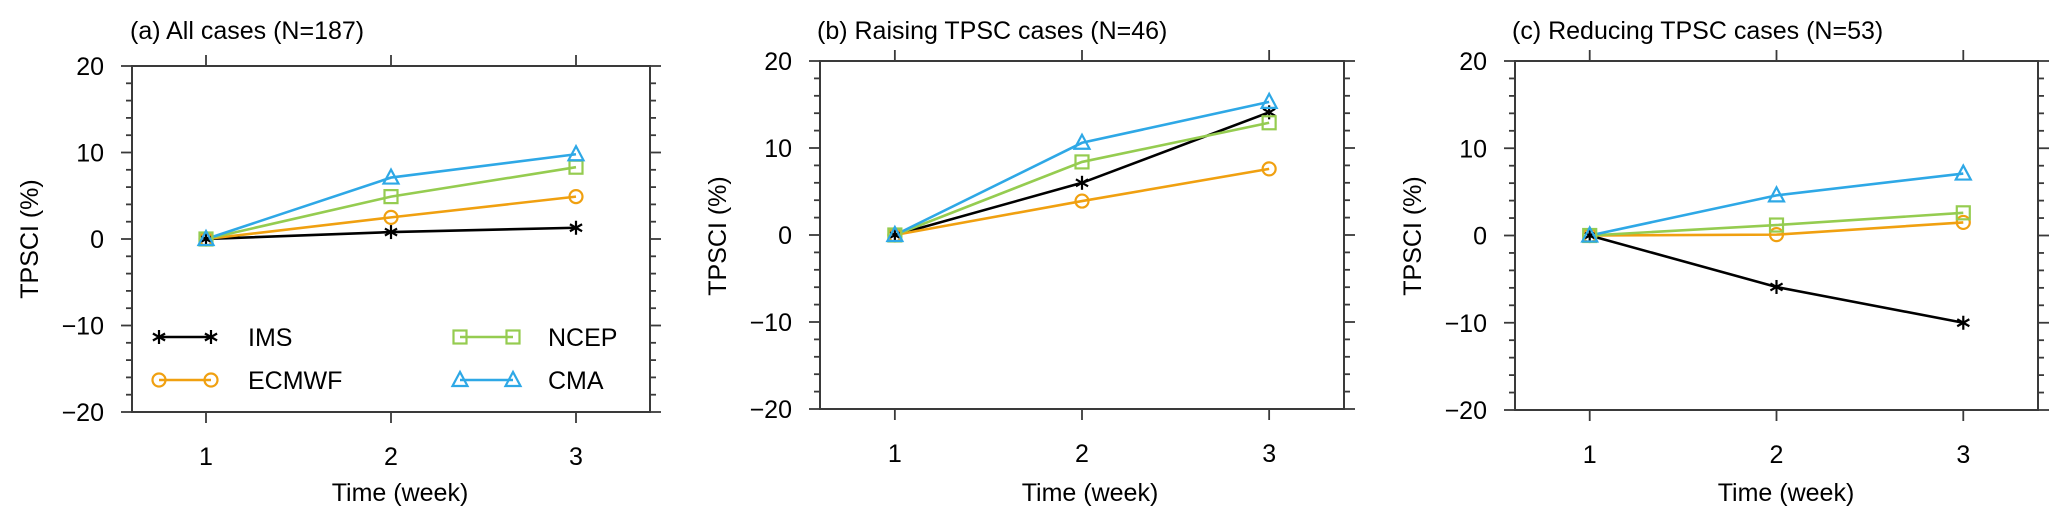 This screenshot has height=525, width=2067. Describe the element at coordinates (992, 31) in the screenshot. I see `panel-title: (b) Raising TPSC cases (N=46)` at that location.